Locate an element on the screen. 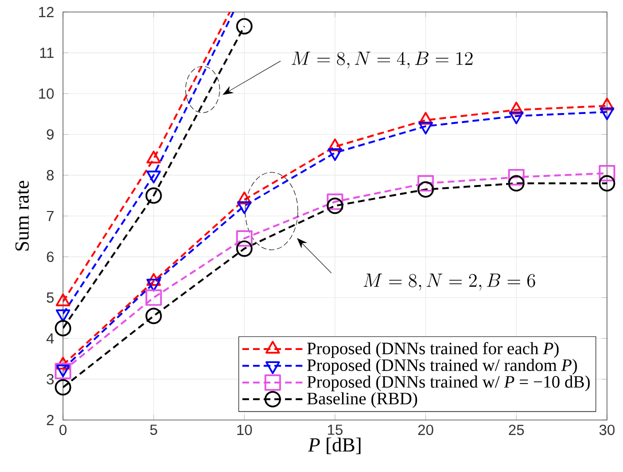 This screenshot has width=623, height=472. y-tick-label: 12 is located at coordinates (46, 12).